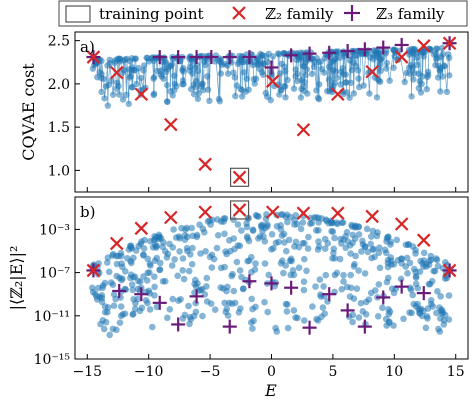  What do you see at coordinates (352, 13) in the screenshot?
I see `legend-z3-plus` at bounding box center [352, 13].